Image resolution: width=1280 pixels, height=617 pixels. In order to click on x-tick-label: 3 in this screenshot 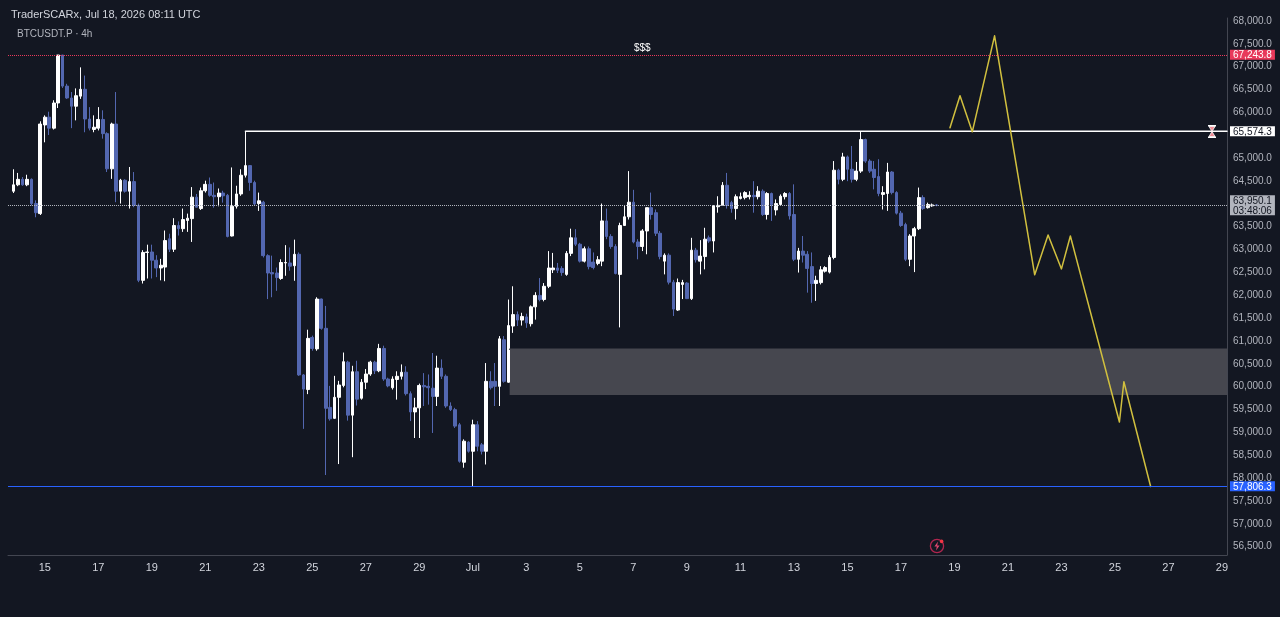, I will do `click(526, 566)`.